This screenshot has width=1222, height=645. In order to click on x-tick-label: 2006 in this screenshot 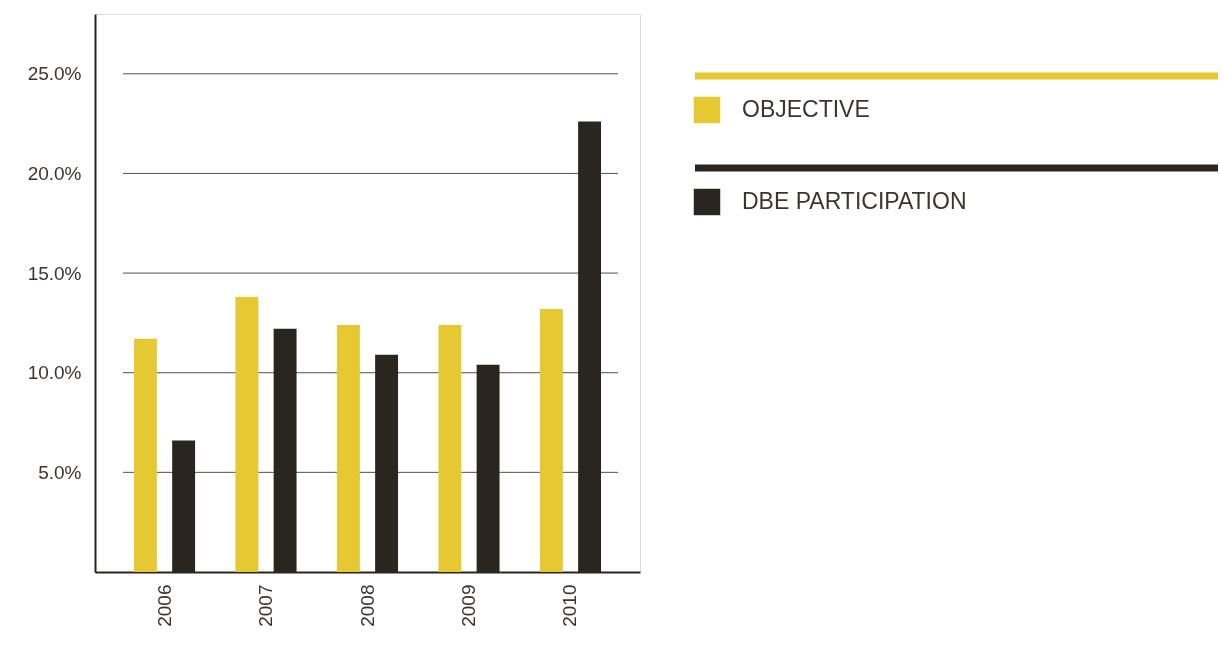, I will do `click(164, 605)`.